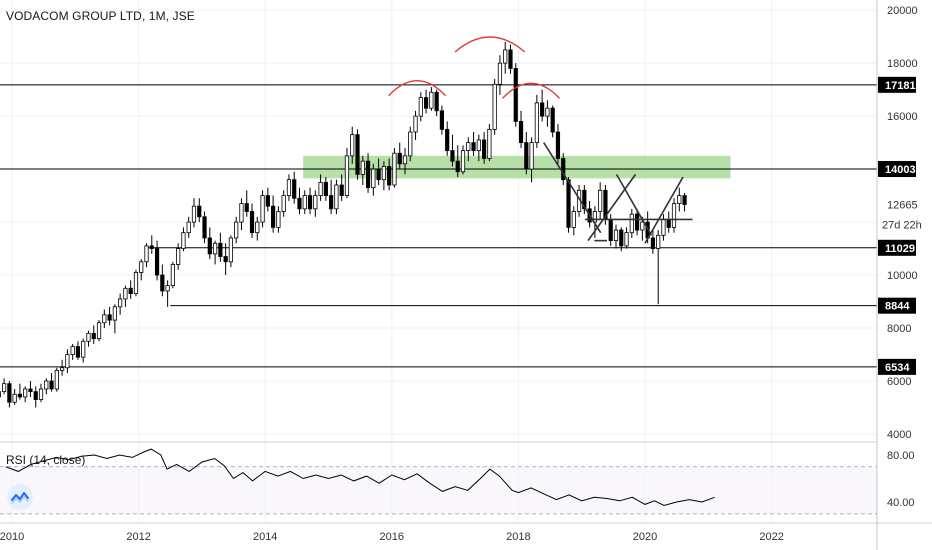 The image size is (932, 550). Describe the element at coordinates (20, 497) in the screenshot. I see `tradingview-logo-icon` at that location.